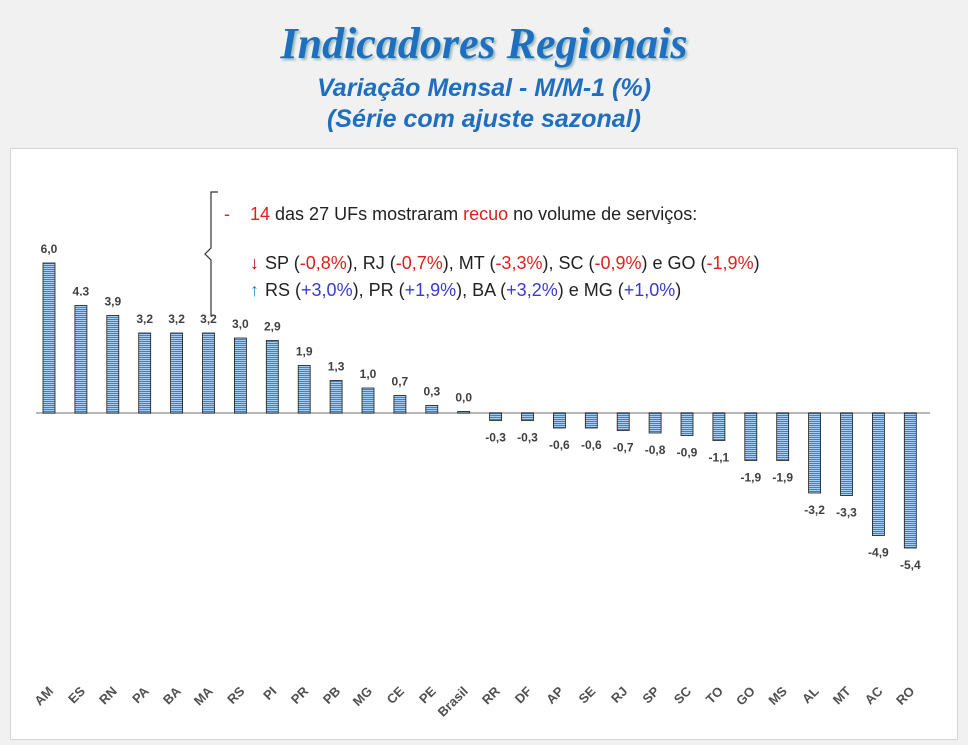 This screenshot has width=968, height=745. What do you see at coordinates (304, 352) in the screenshot?
I see `data-label: 1,9` at bounding box center [304, 352].